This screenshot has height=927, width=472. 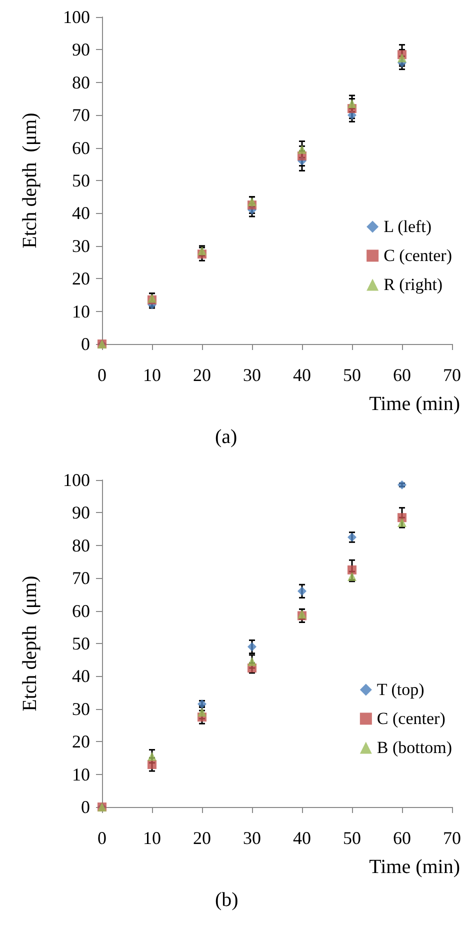 I want to click on legend-label: T (top), so click(x=400, y=690).